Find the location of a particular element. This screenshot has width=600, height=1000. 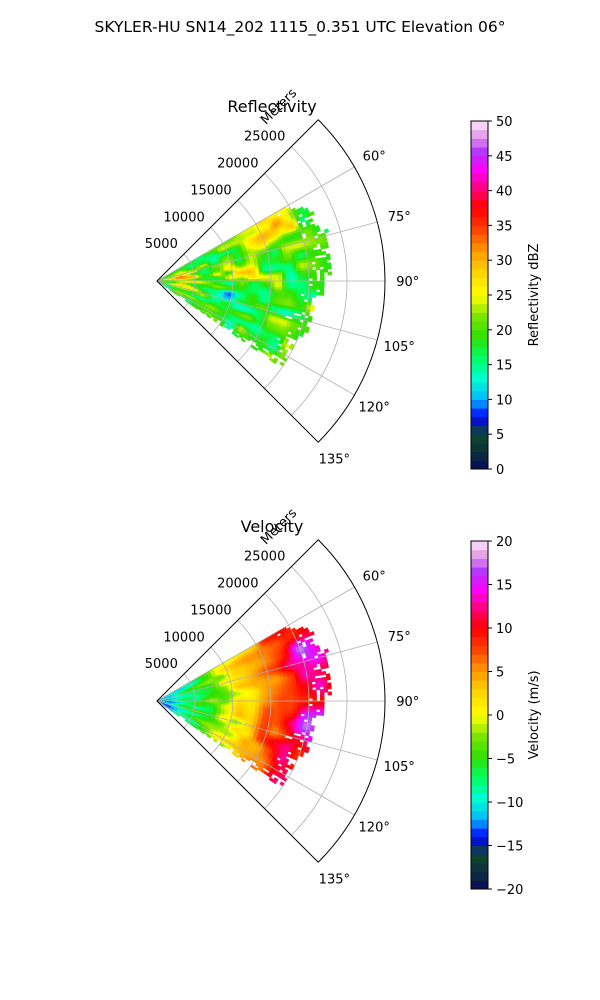

range-tick-label: 15000 is located at coordinates (210, 190).